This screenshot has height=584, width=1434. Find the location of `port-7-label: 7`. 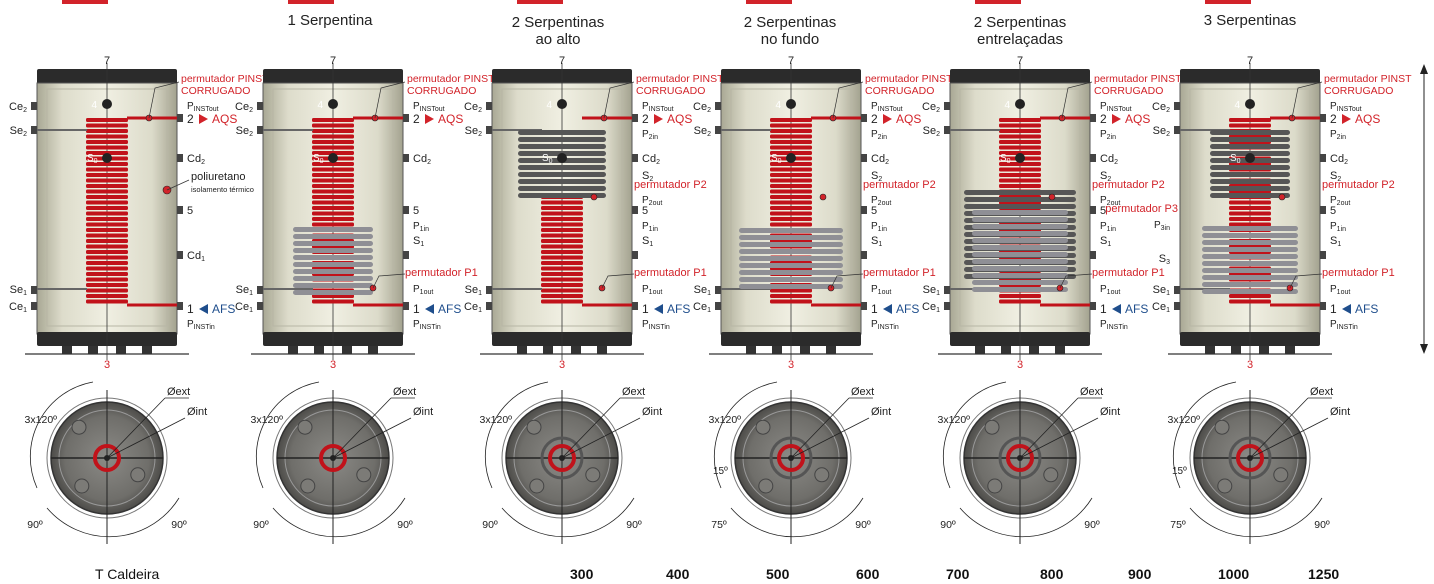

port-7-label: 7 is located at coordinates (562, 61).